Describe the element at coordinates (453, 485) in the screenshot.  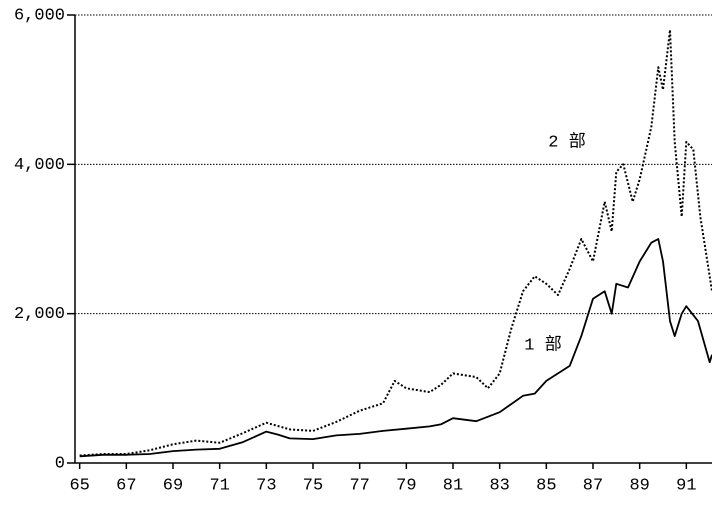
I see `x-tick-label: 81` at that location.